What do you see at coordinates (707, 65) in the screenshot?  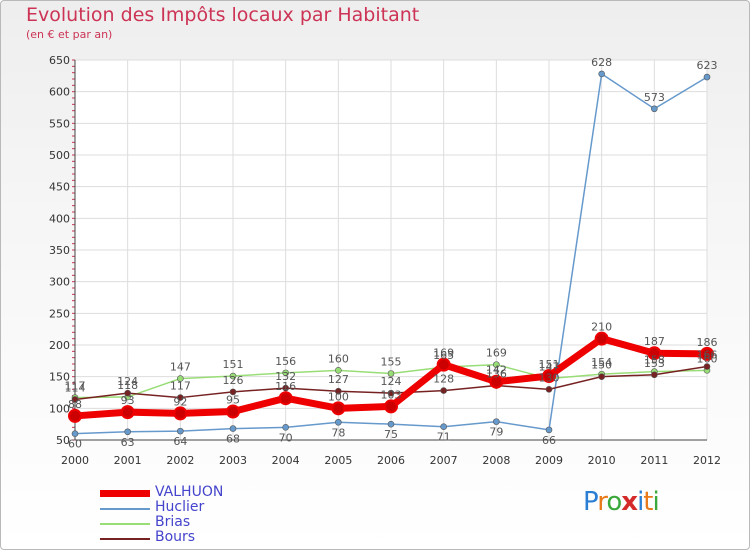 I see `data-label-huclier: 623` at bounding box center [707, 65].